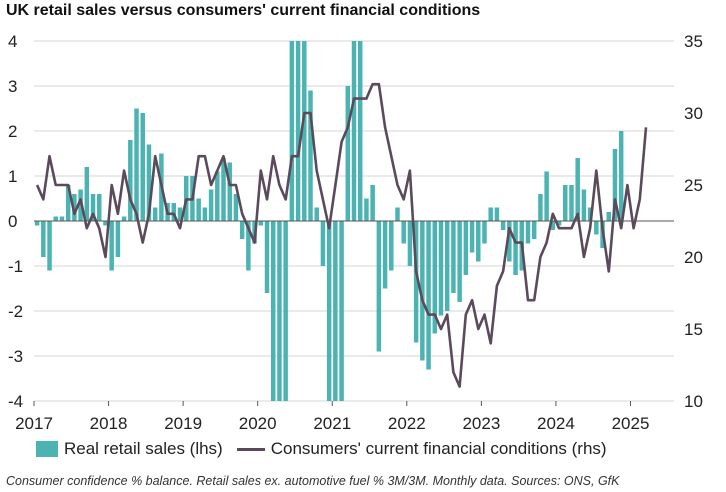  I want to click on y-left-tick-label: -3, so click(15, 356).